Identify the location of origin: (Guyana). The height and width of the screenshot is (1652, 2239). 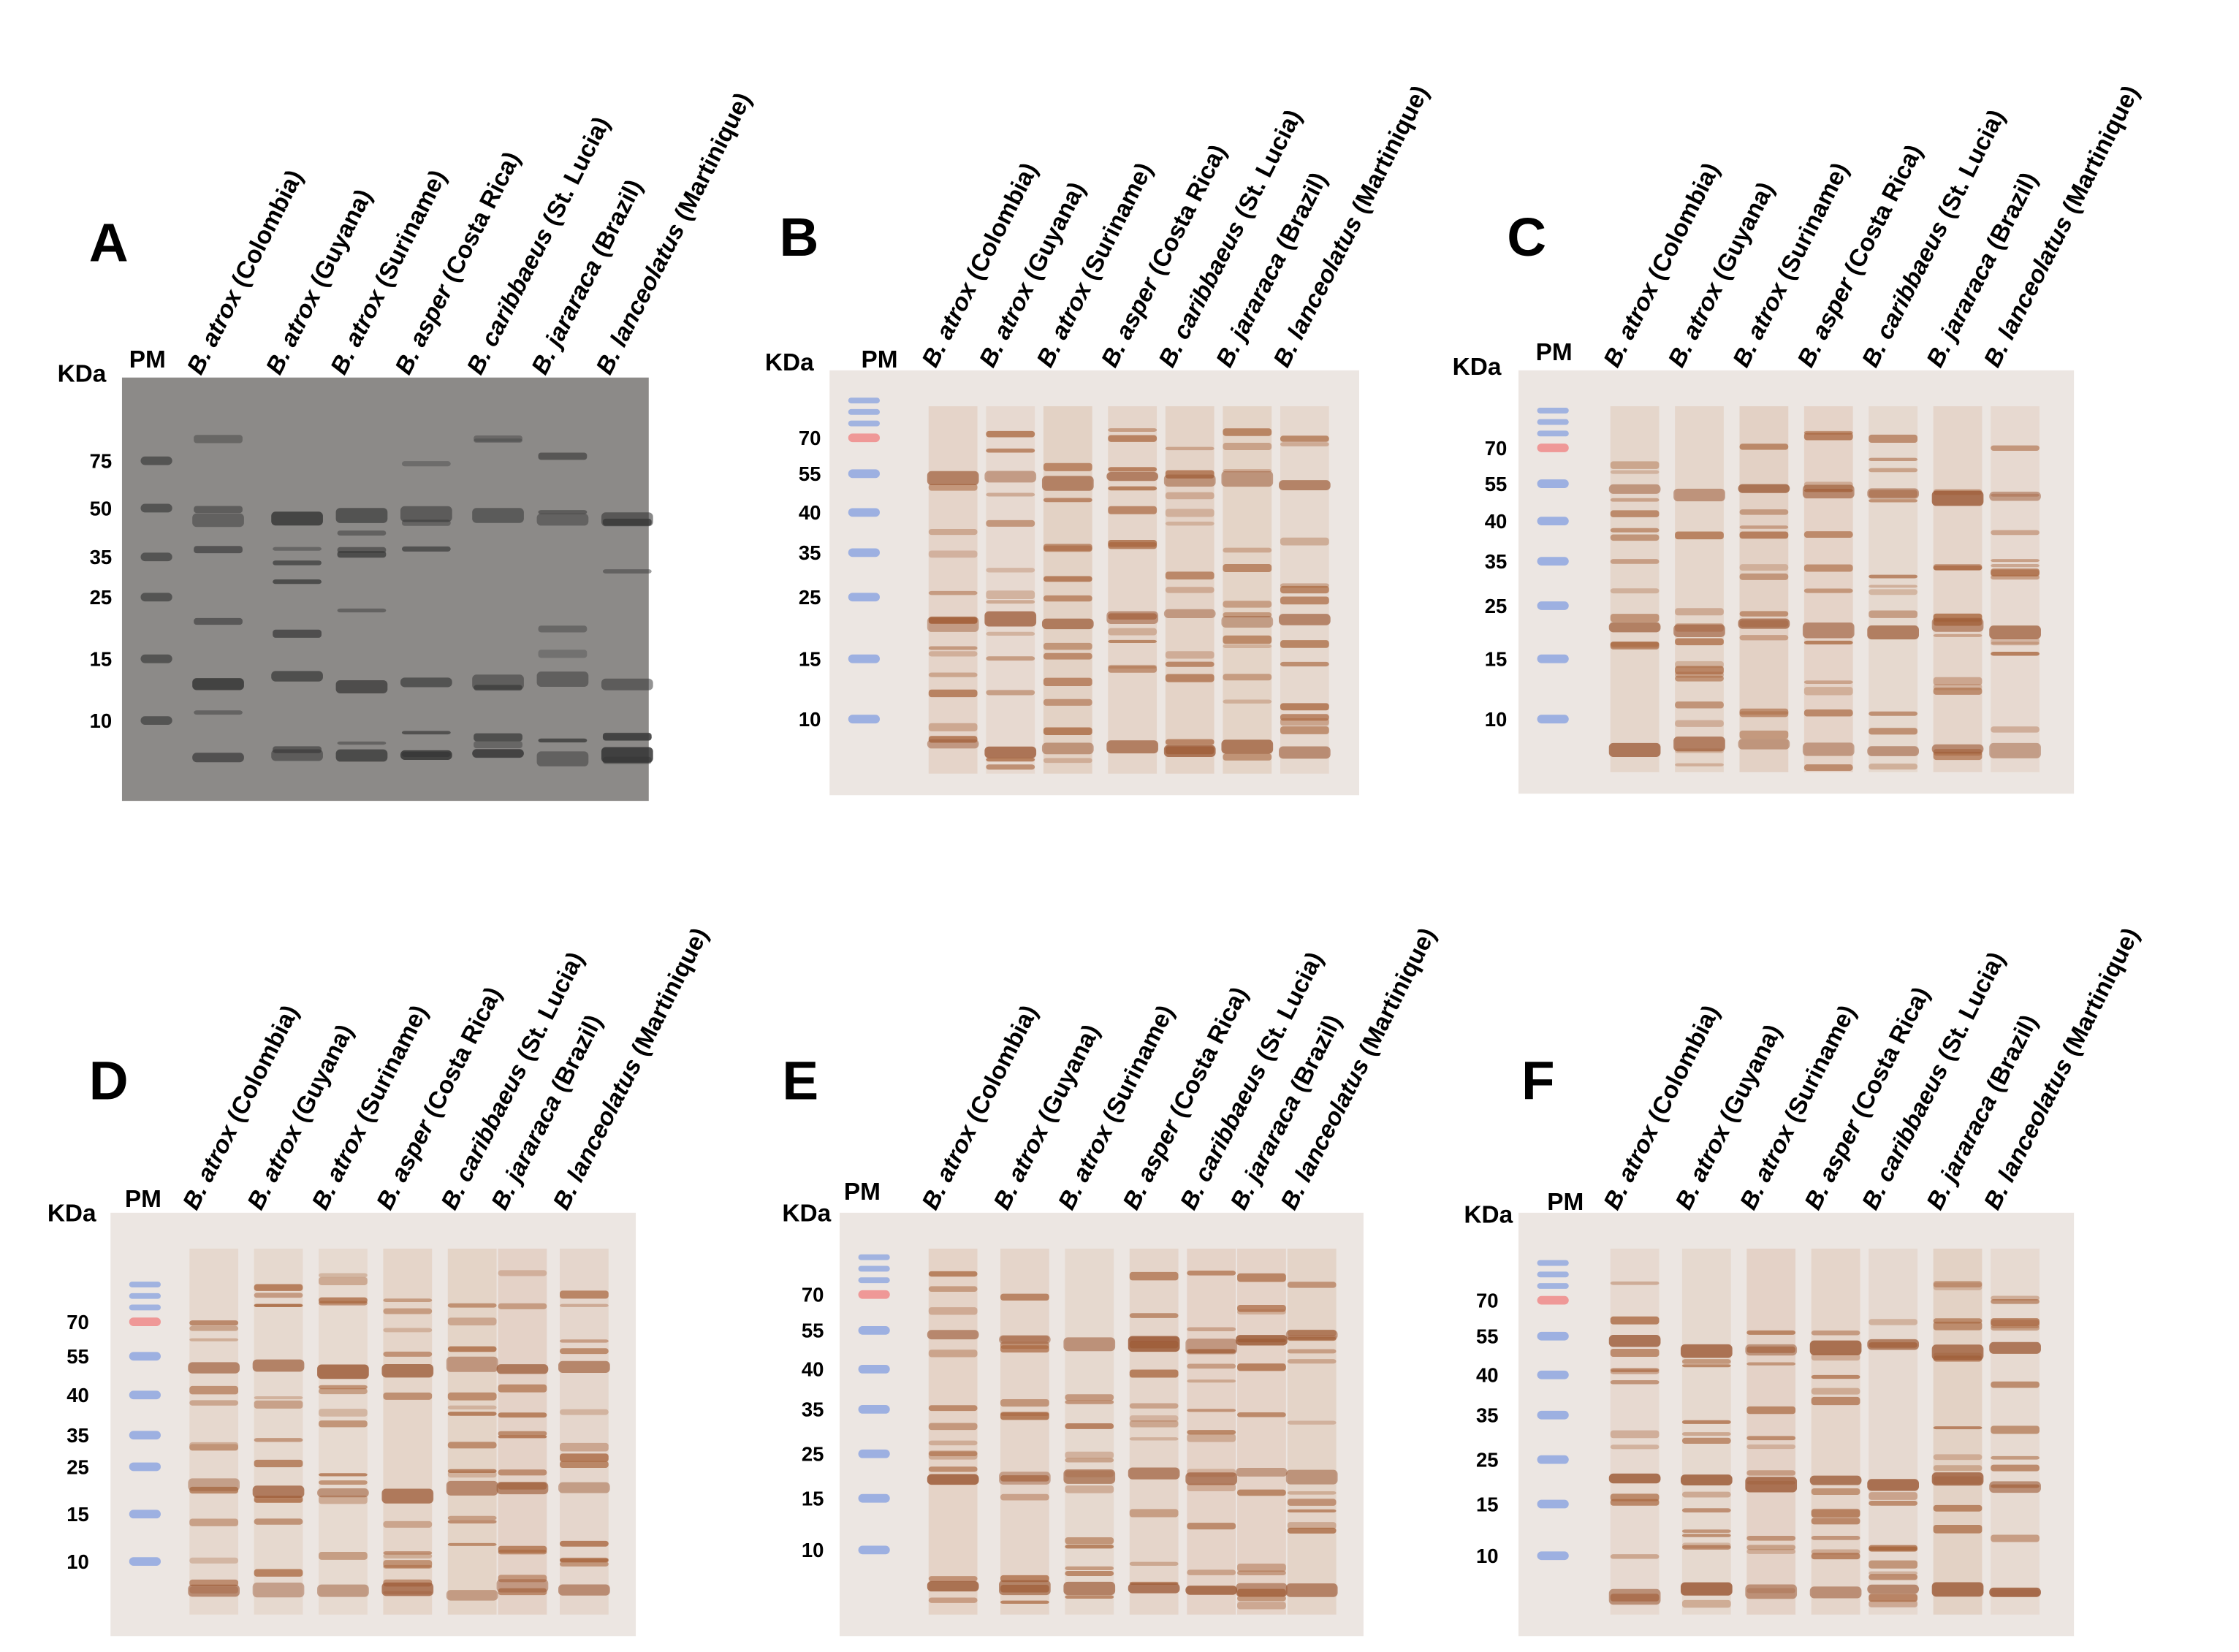
(1744, 231).